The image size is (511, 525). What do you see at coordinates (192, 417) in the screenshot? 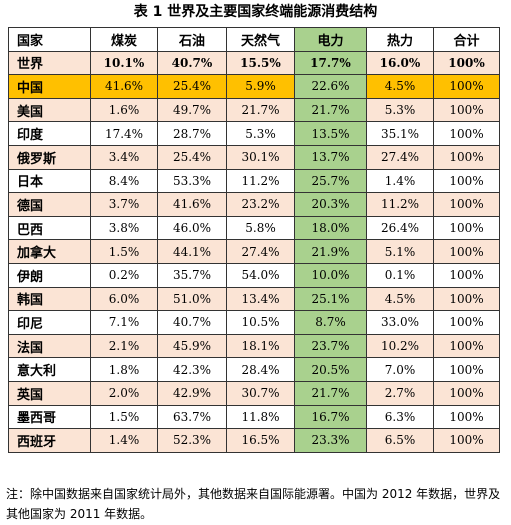
I see `oil-cell: 63.7%` at bounding box center [192, 417].